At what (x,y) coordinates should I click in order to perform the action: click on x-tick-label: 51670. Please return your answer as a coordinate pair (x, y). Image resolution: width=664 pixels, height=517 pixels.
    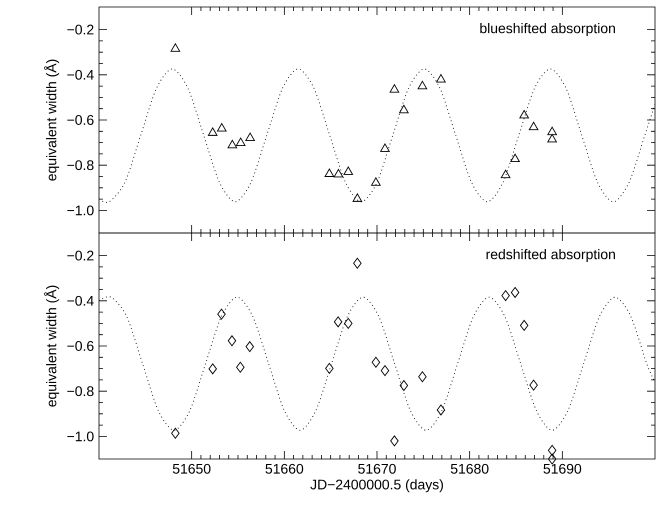
    Looking at the image, I should click on (377, 469).